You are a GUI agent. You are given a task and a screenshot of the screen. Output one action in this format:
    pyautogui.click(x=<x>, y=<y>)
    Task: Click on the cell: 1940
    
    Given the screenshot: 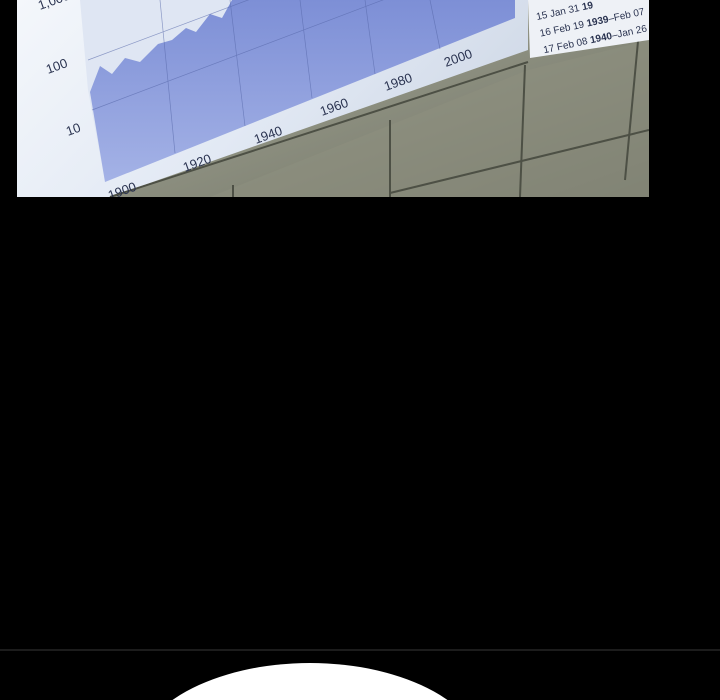 What is the action you would take?
    pyautogui.click(x=601, y=38)
    